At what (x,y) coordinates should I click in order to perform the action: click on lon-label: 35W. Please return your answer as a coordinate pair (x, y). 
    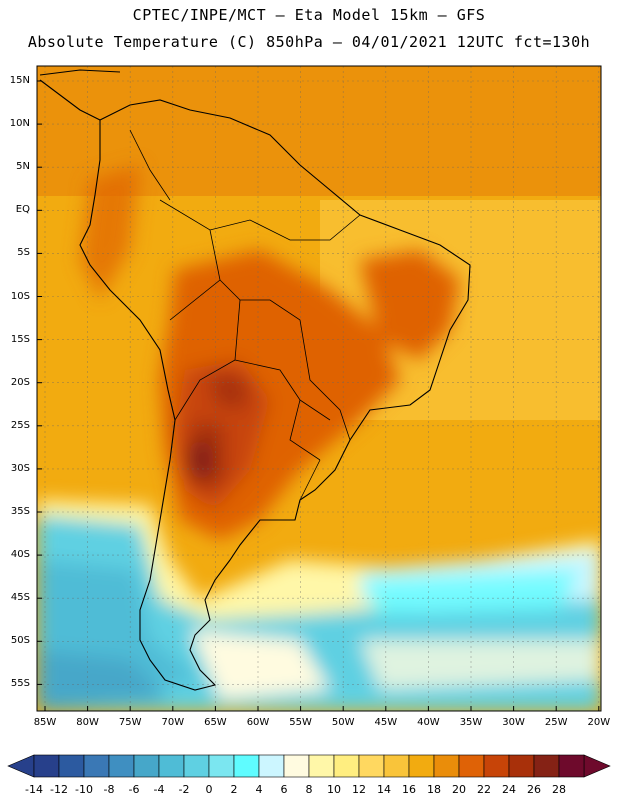
    Looking at the image, I should click on (471, 722).